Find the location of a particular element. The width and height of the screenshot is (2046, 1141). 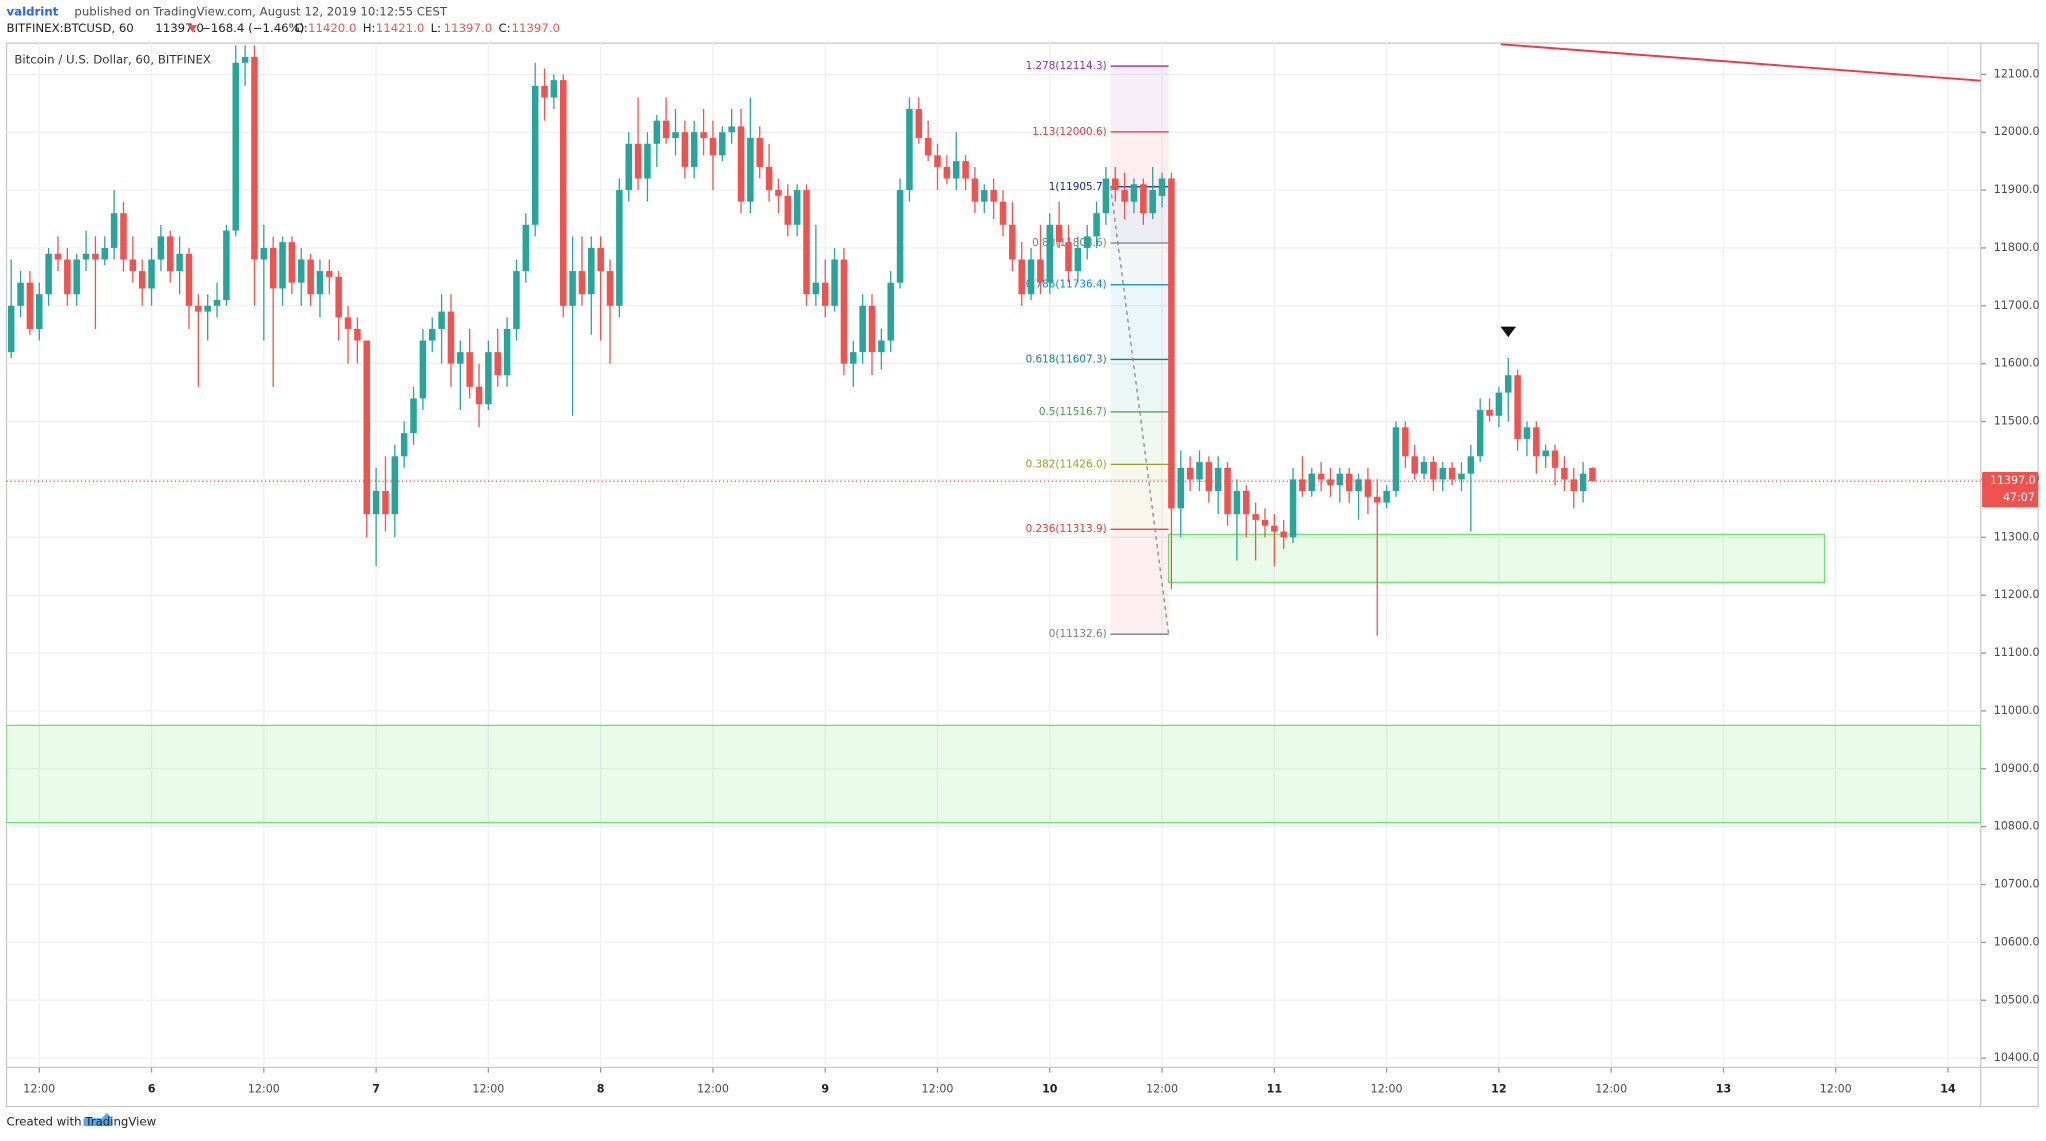

y-tick-label: 11600.0 is located at coordinates (2017, 363).